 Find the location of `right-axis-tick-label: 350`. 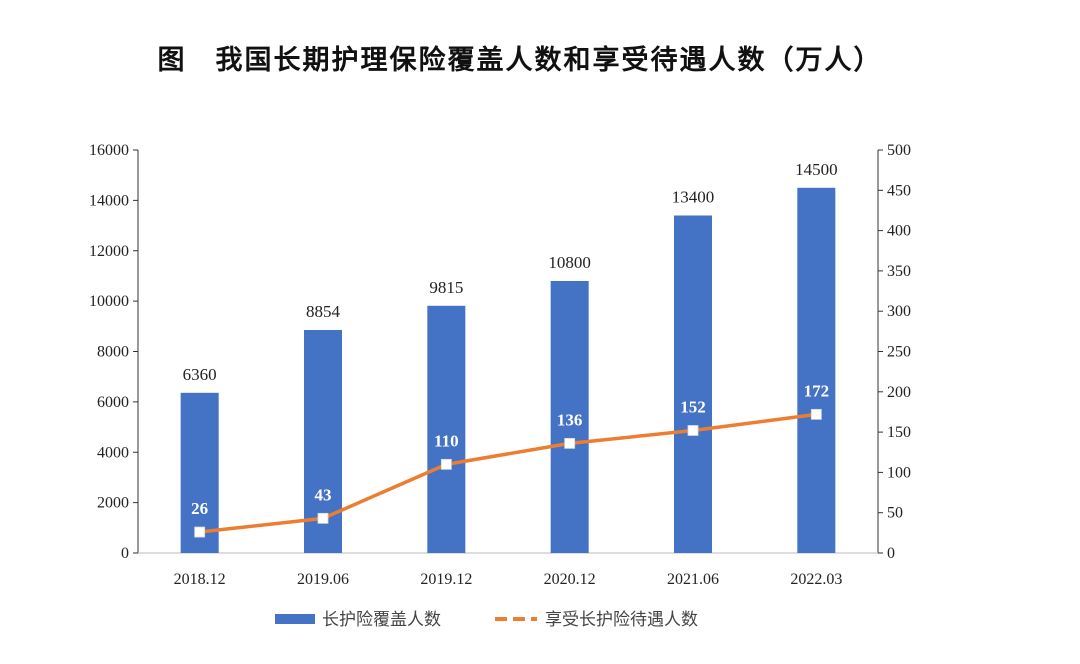

right-axis-tick-label: 350 is located at coordinates (899, 271).